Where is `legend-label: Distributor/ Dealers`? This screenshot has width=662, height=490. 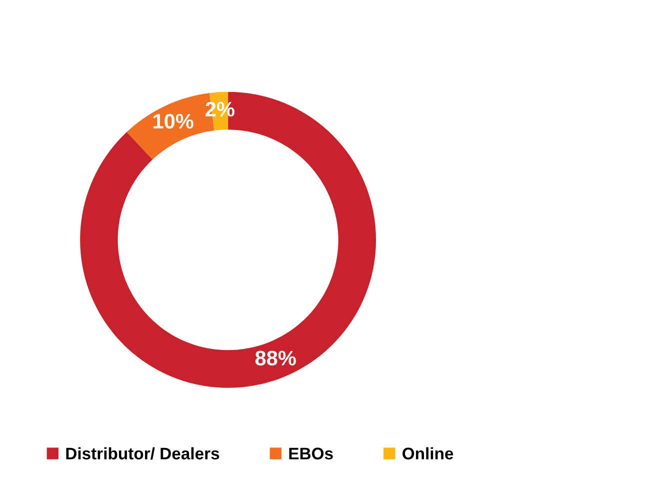
legend-label: Distributor/ Dealers is located at coordinates (143, 453).